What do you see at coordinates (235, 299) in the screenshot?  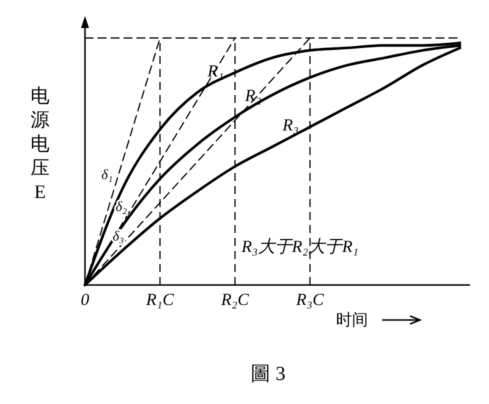 I see `x-tick-label: R₂C` at bounding box center [235, 299].